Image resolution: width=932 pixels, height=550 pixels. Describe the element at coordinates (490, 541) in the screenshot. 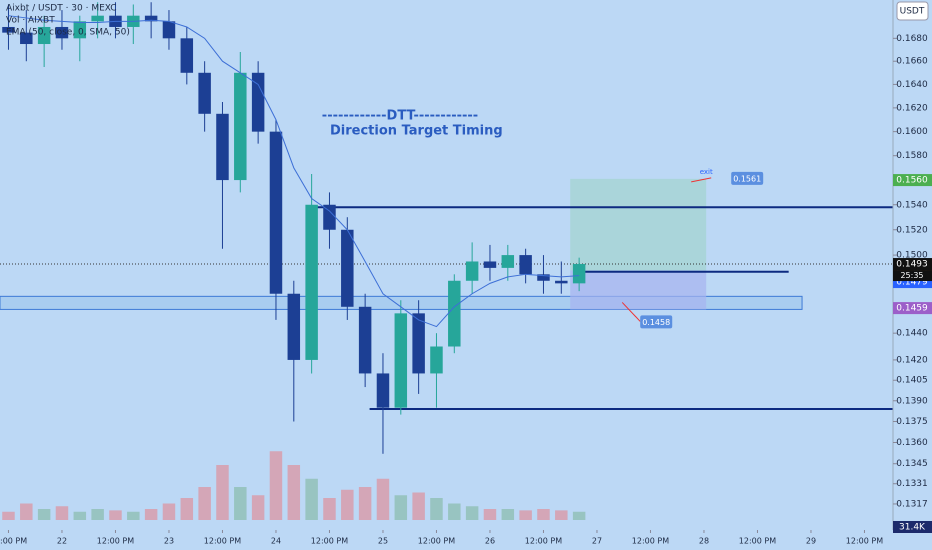

I see `x-tick-label: 26` at that location.